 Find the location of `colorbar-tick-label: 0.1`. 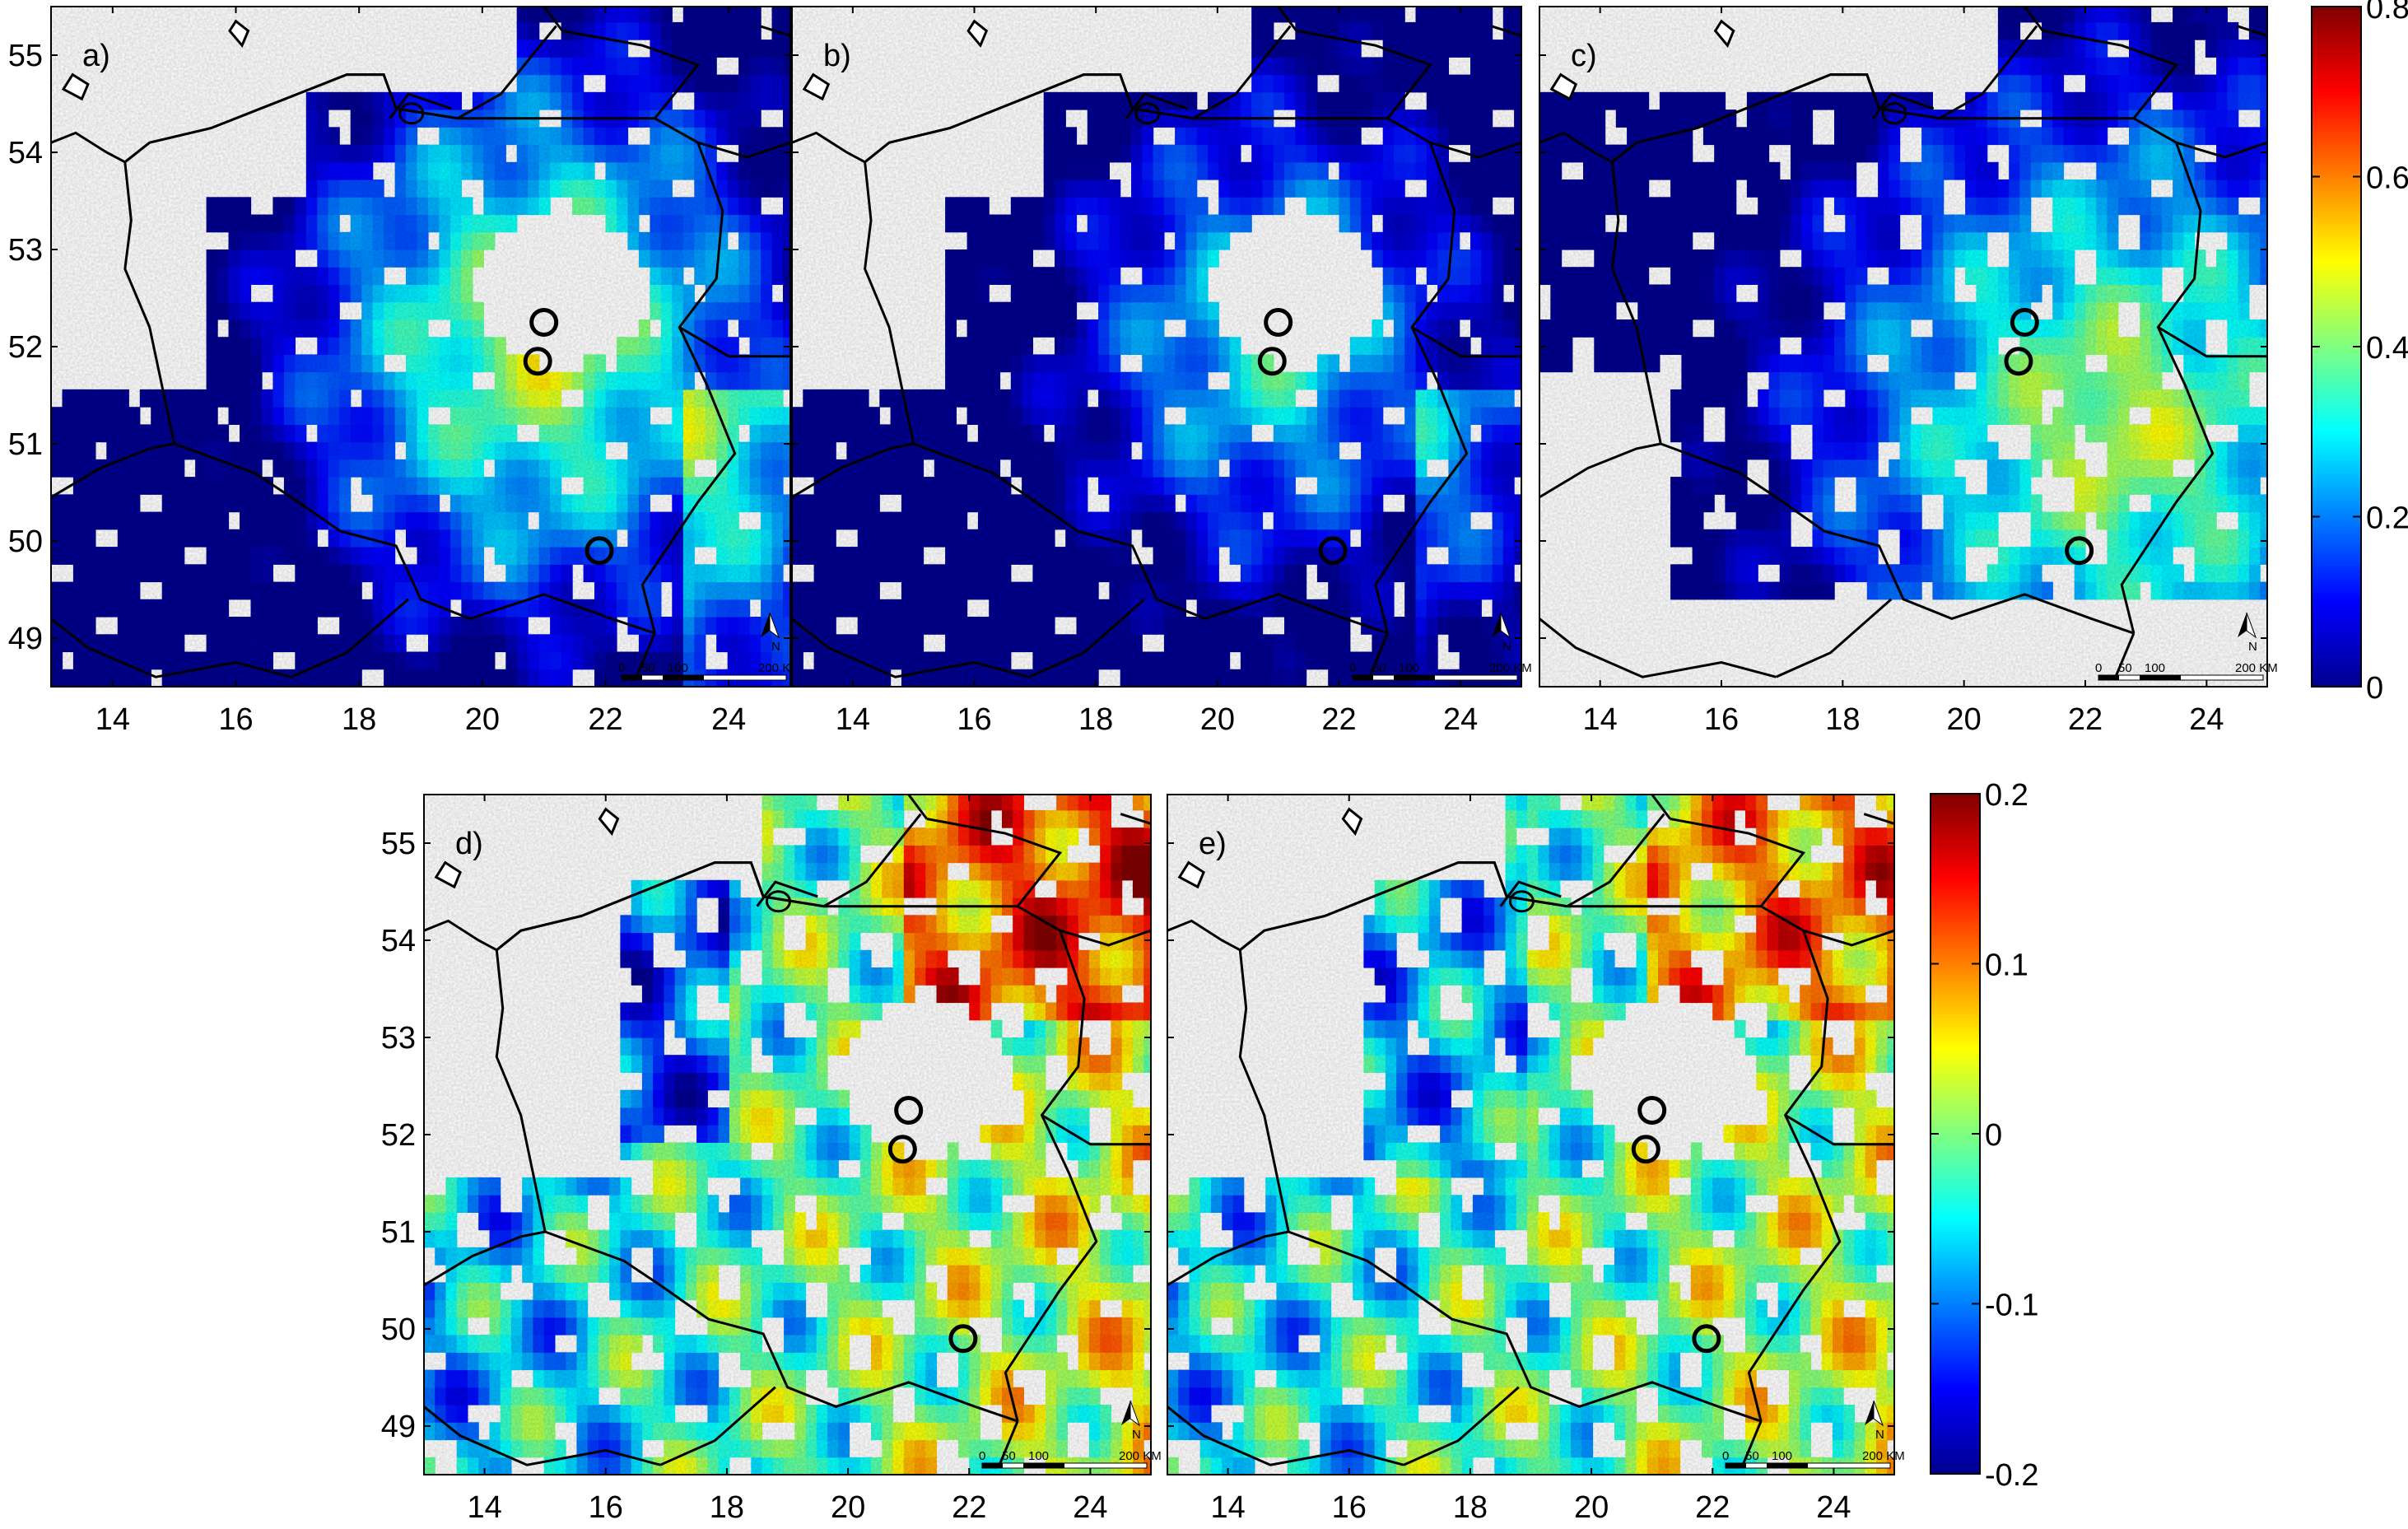

colorbar-tick-label: 0.1 is located at coordinates (2006, 966).